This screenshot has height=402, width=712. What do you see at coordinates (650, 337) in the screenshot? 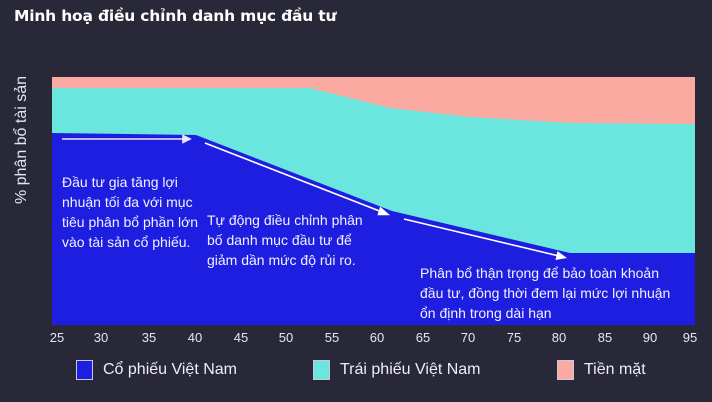
I see `x-tick: 90` at bounding box center [650, 337].